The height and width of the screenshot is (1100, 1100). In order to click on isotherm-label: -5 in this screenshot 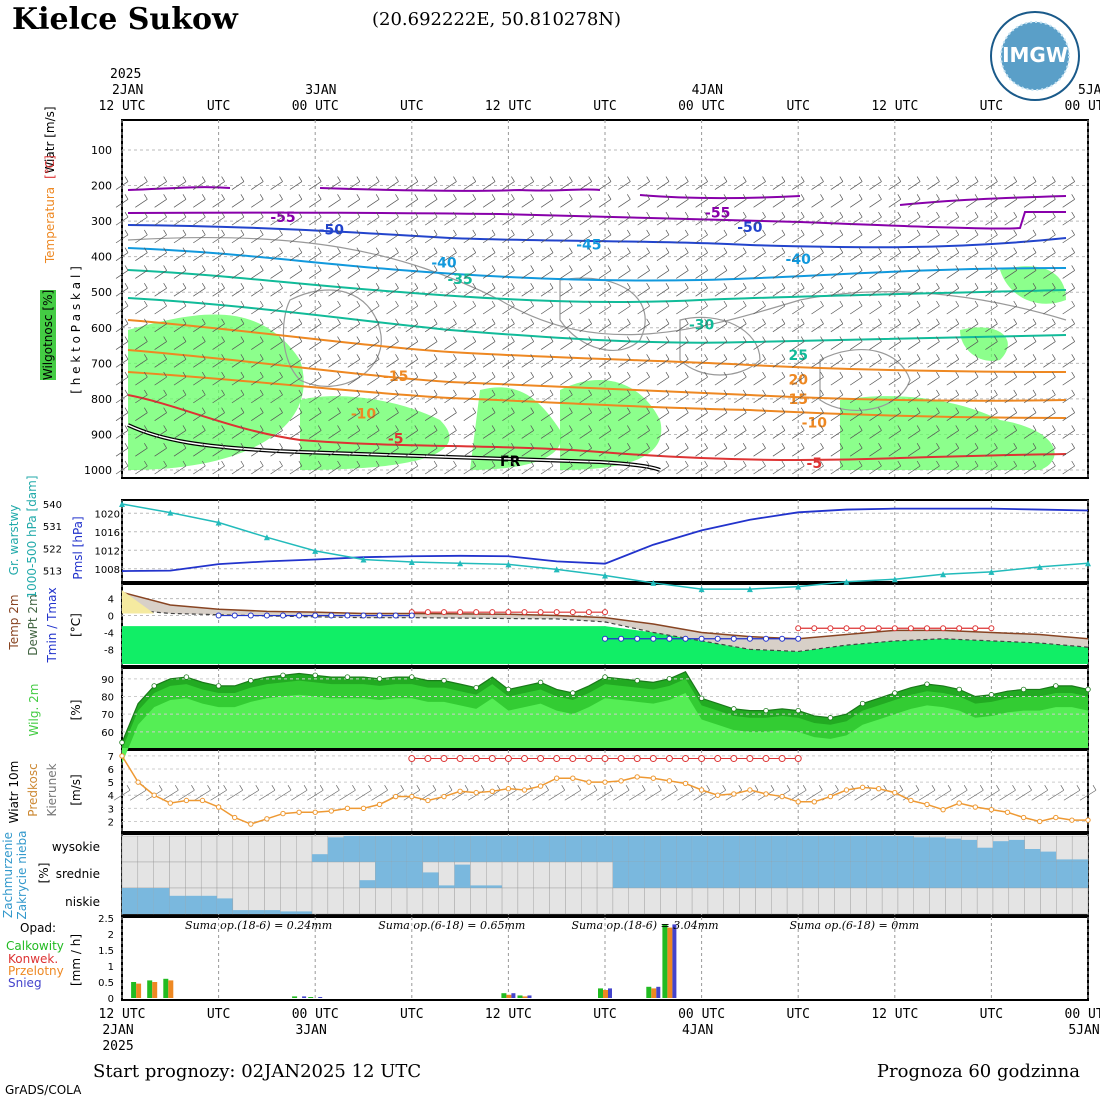, I will do `click(815, 464)`.